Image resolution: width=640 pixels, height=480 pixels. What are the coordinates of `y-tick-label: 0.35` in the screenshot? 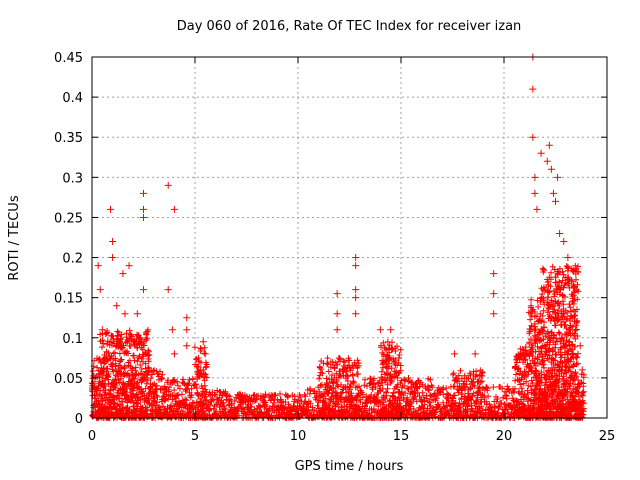 It's located at (68, 138).